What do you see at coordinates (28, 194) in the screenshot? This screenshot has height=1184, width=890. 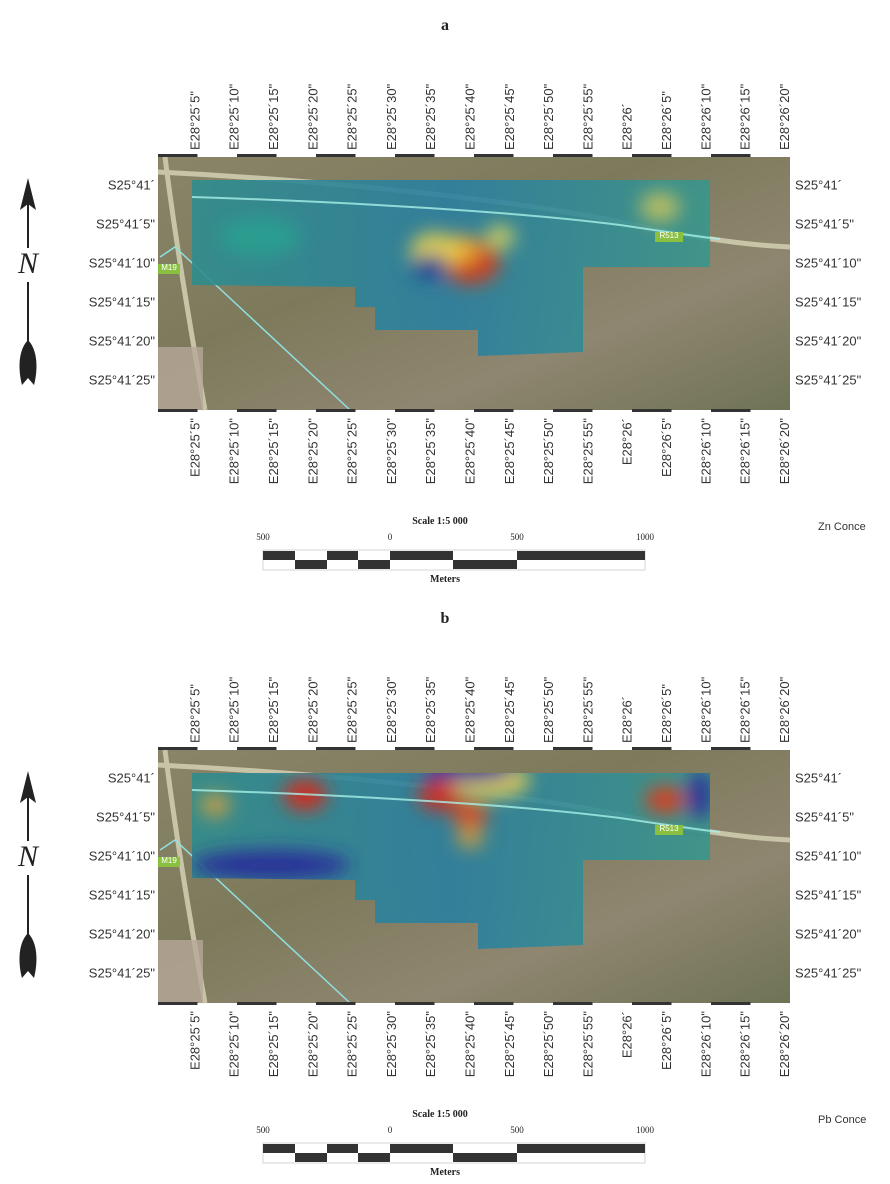 I see `north-arrow-head` at bounding box center [28, 194].